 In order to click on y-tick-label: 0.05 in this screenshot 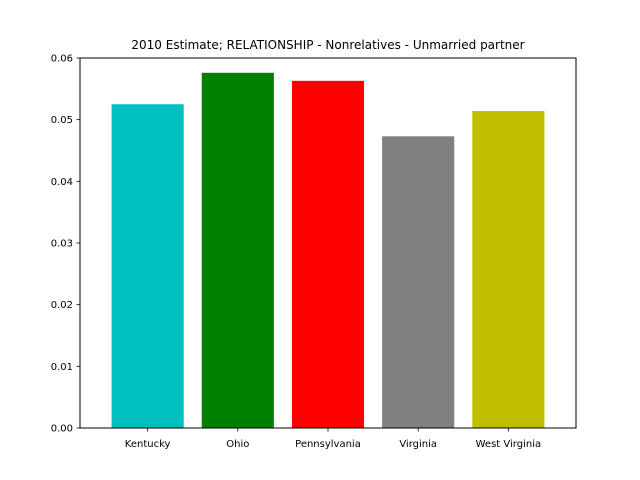, I will do `click(62, 120)`.